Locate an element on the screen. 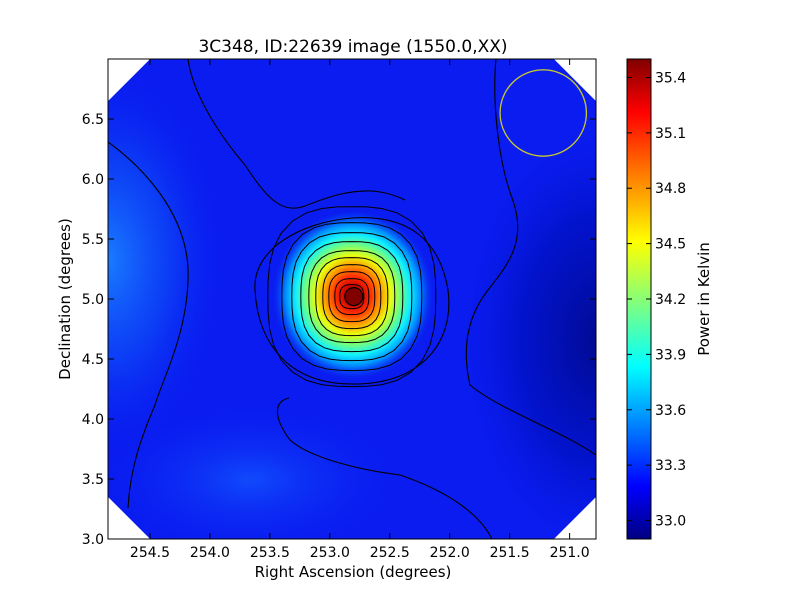  y-axis-label: Declination (degrees) is located at coordinates (65, 299).